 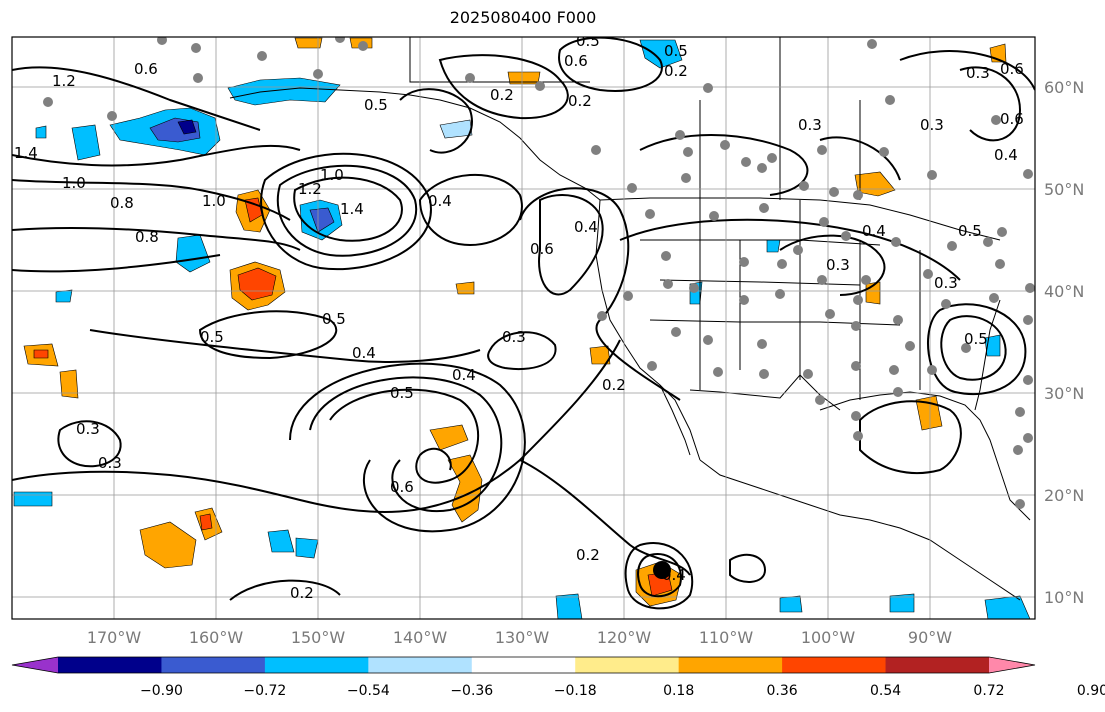 What do you see at coordinates (161, 691) in the screenshot?
I see `colorbar-tick-label: −0.90` at bounding box center [161, 691].